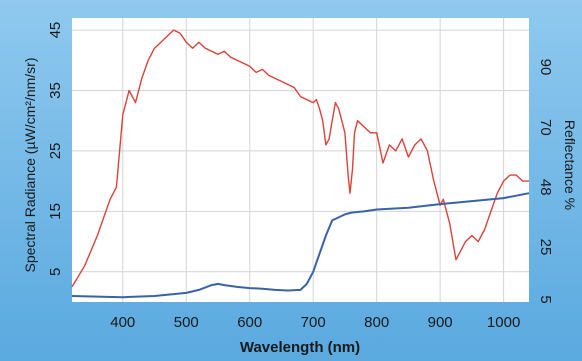 The height and width of the screenshot is (361, 582). I want to click on x-tick-labels: 400 500 600 700 800 900 1000, so click(315, 322).